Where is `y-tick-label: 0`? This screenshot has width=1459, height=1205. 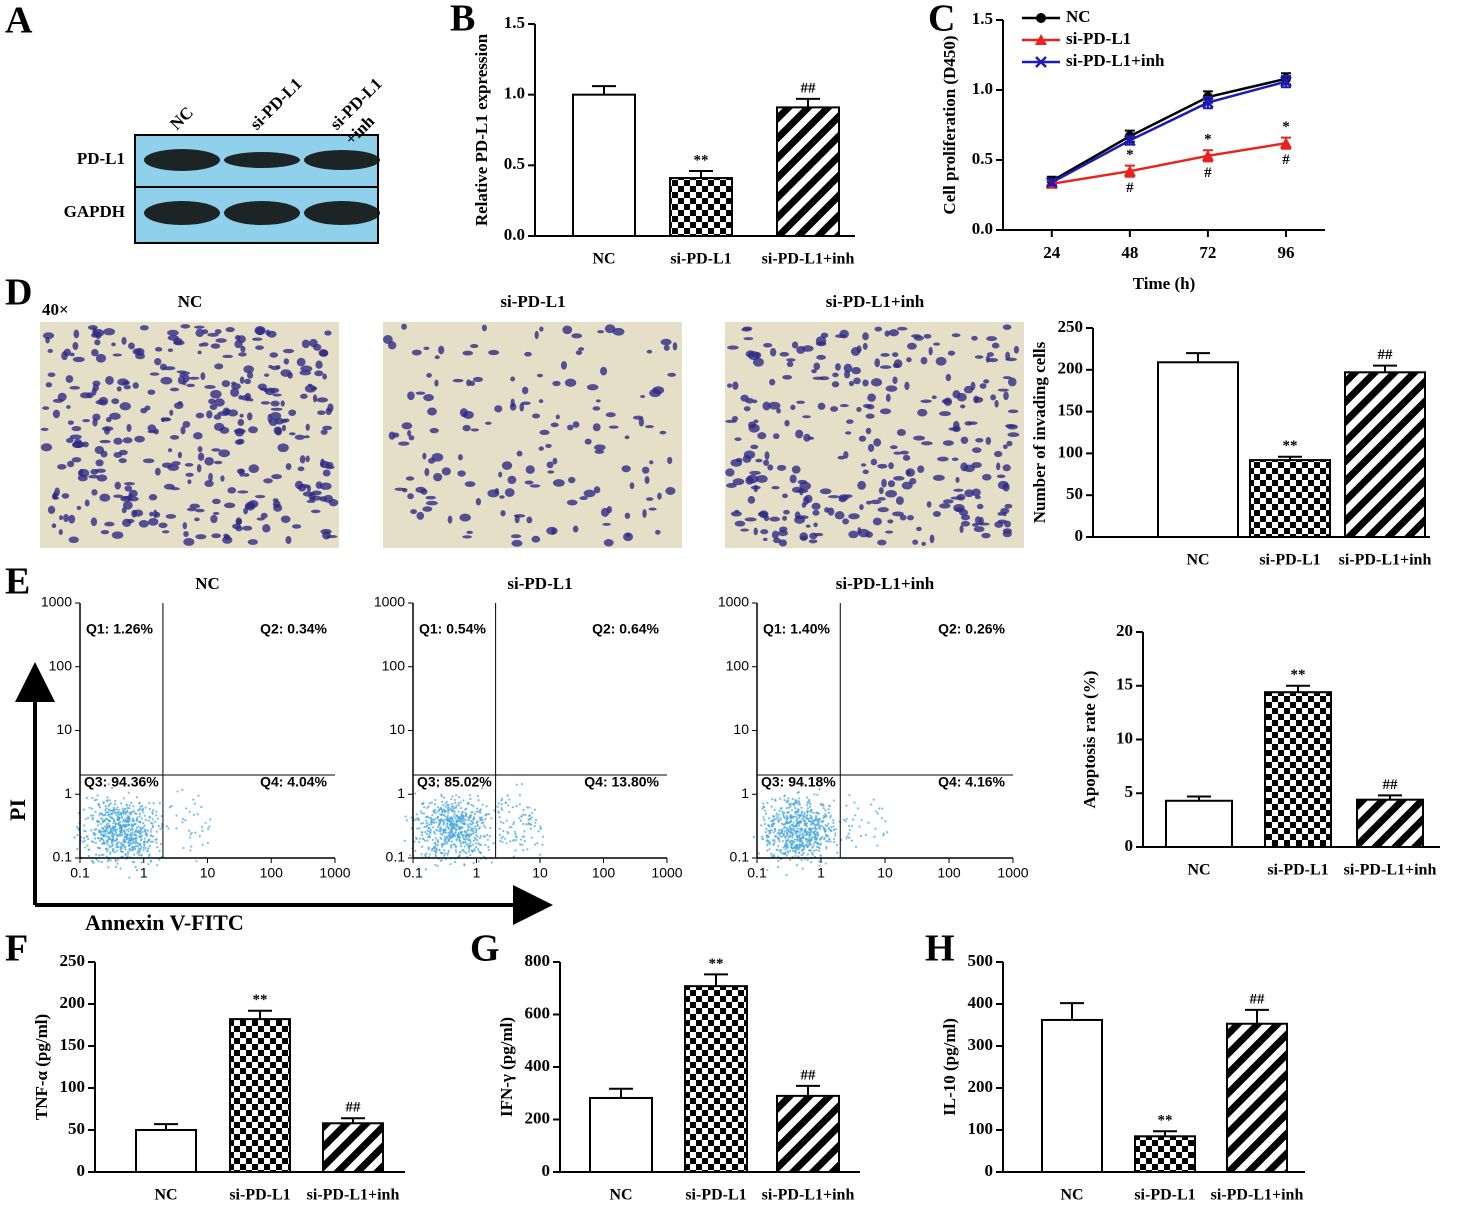 y-tick-label: 0 is located at coordinates (81, 1170).